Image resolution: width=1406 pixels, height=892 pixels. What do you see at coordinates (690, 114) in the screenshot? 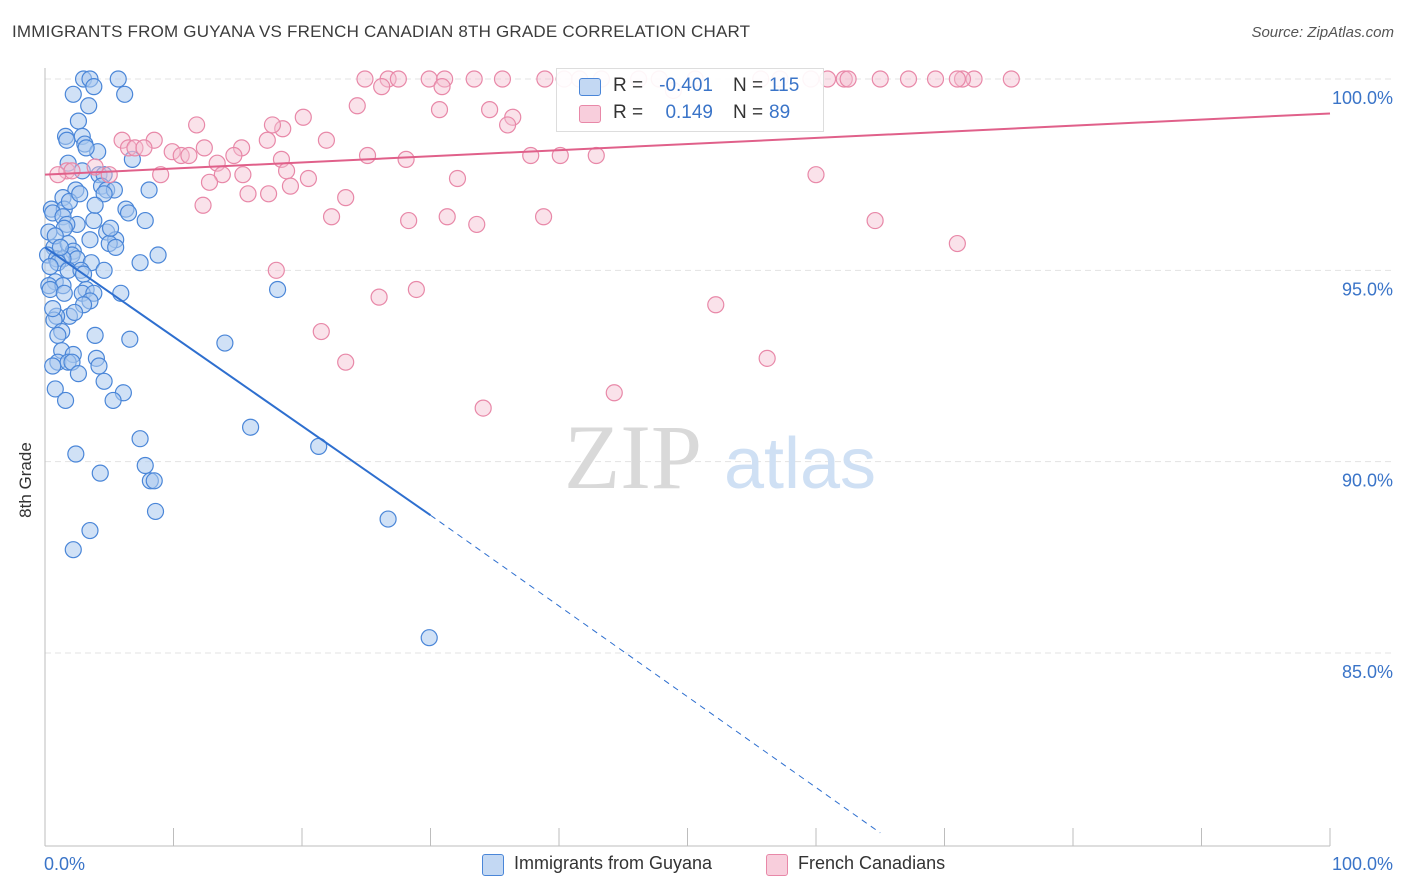
I see `stats-row-french-canadians: R = 0.149 N = 89` at bounding box center [690, 114].